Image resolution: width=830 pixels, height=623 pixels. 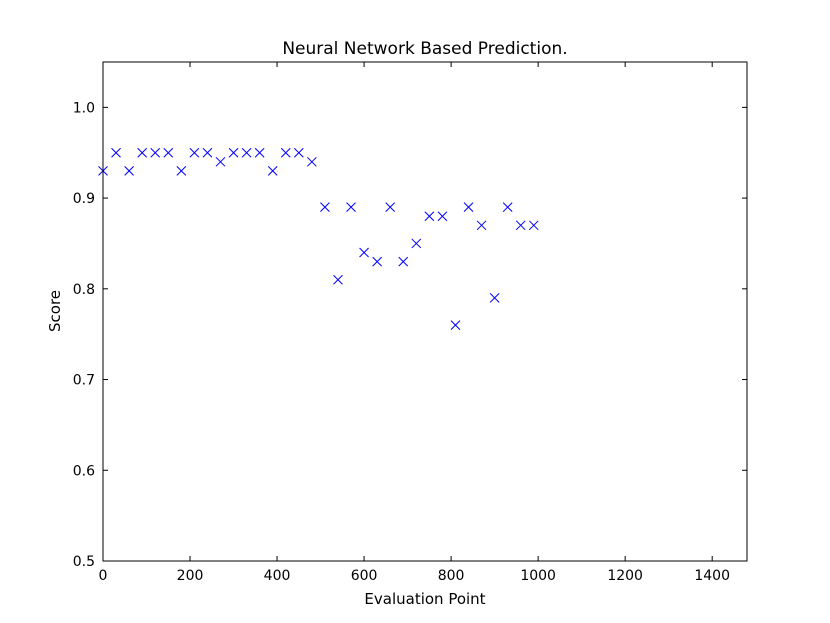 I want to click on y-tick-label: 0.7, so click(x=84, y=381).